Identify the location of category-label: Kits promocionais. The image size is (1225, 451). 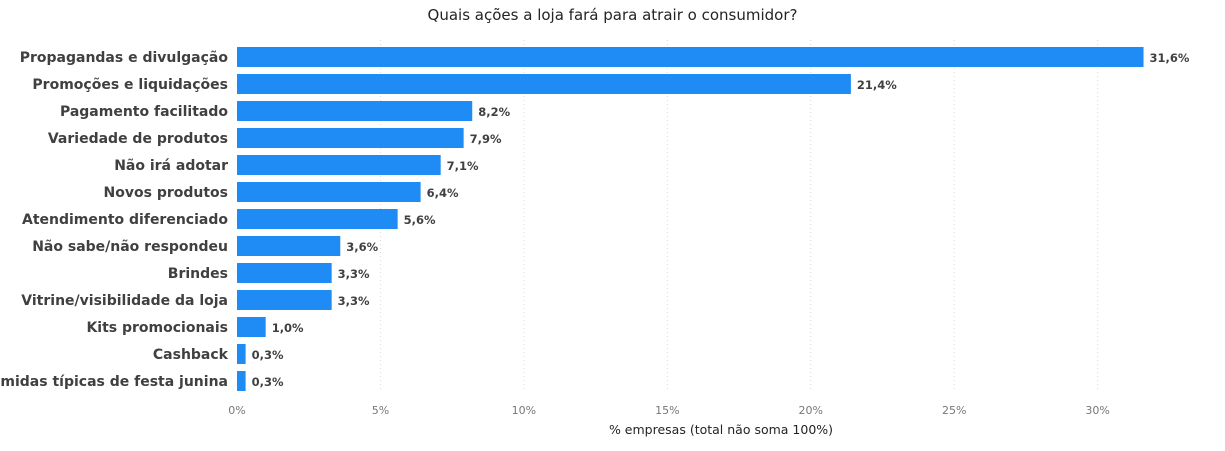
(157, 328).